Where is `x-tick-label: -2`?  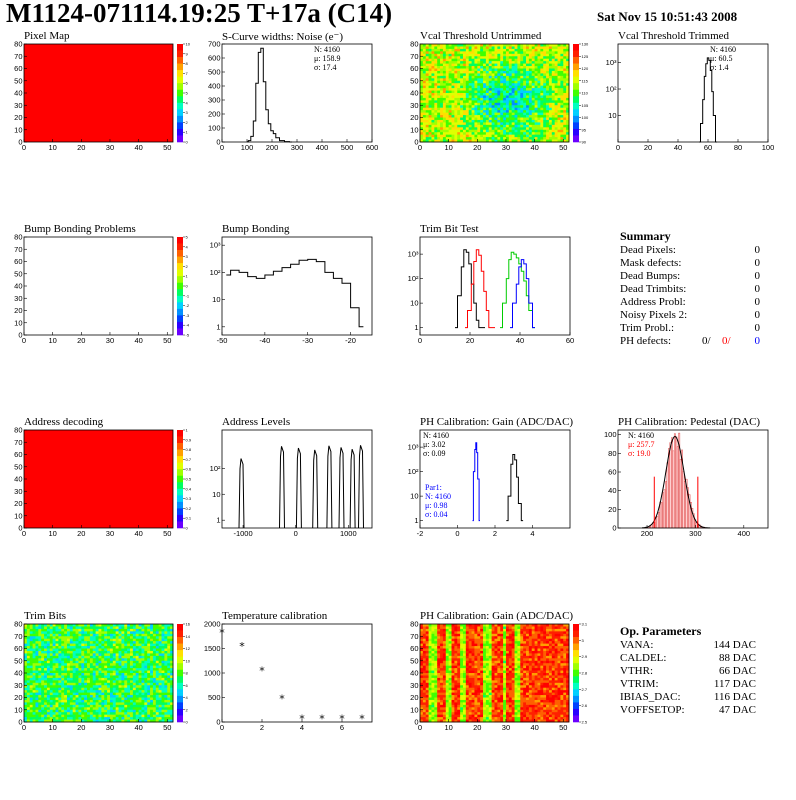
x-tick-label: -2 is located at coordinates (420, 533).